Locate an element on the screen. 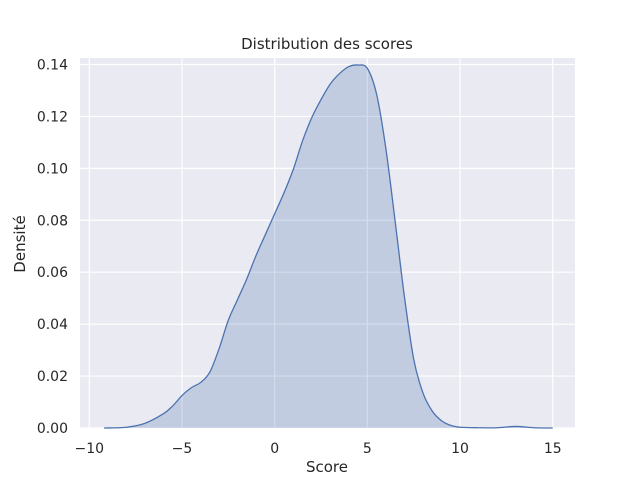 This screenshot has width=640, height=480. y-tick-label: 0.06 is located at coordinates (52, 273).